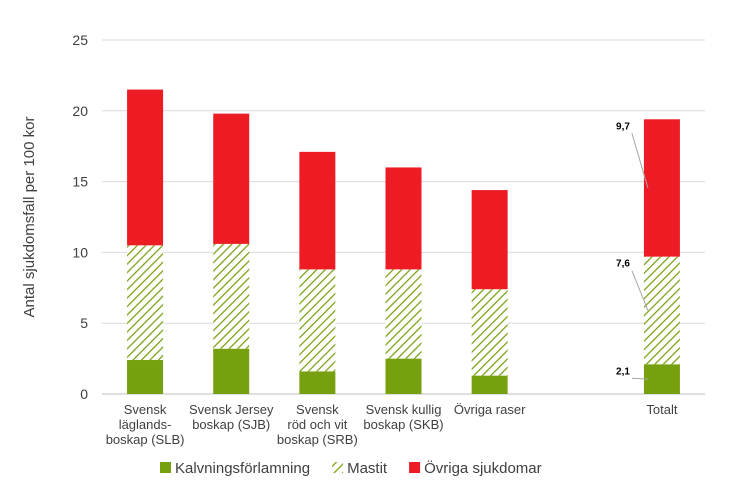 The height and width of the screenshot is (502, 739). What do you see at coordinates (80, 111) in the screenshot?
I see `y-tick-label: 20` at bounding box center [80, 111].